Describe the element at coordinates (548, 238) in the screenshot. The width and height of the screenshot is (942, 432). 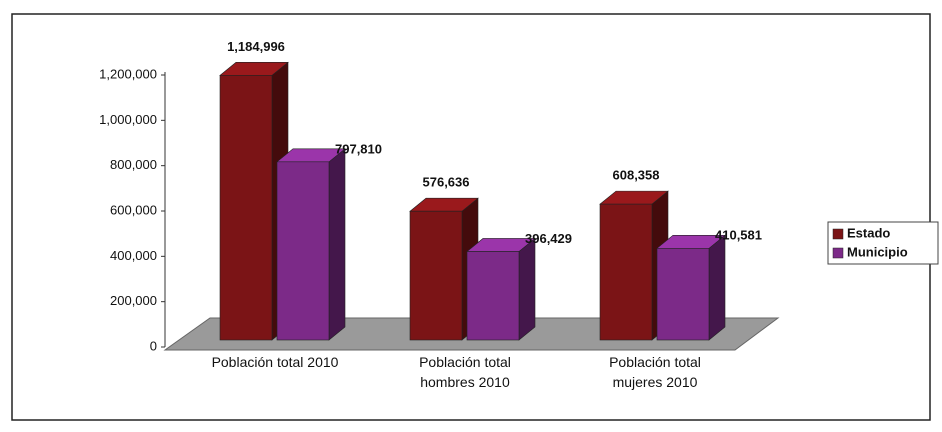
I see `data-label: 396,429` at that location.